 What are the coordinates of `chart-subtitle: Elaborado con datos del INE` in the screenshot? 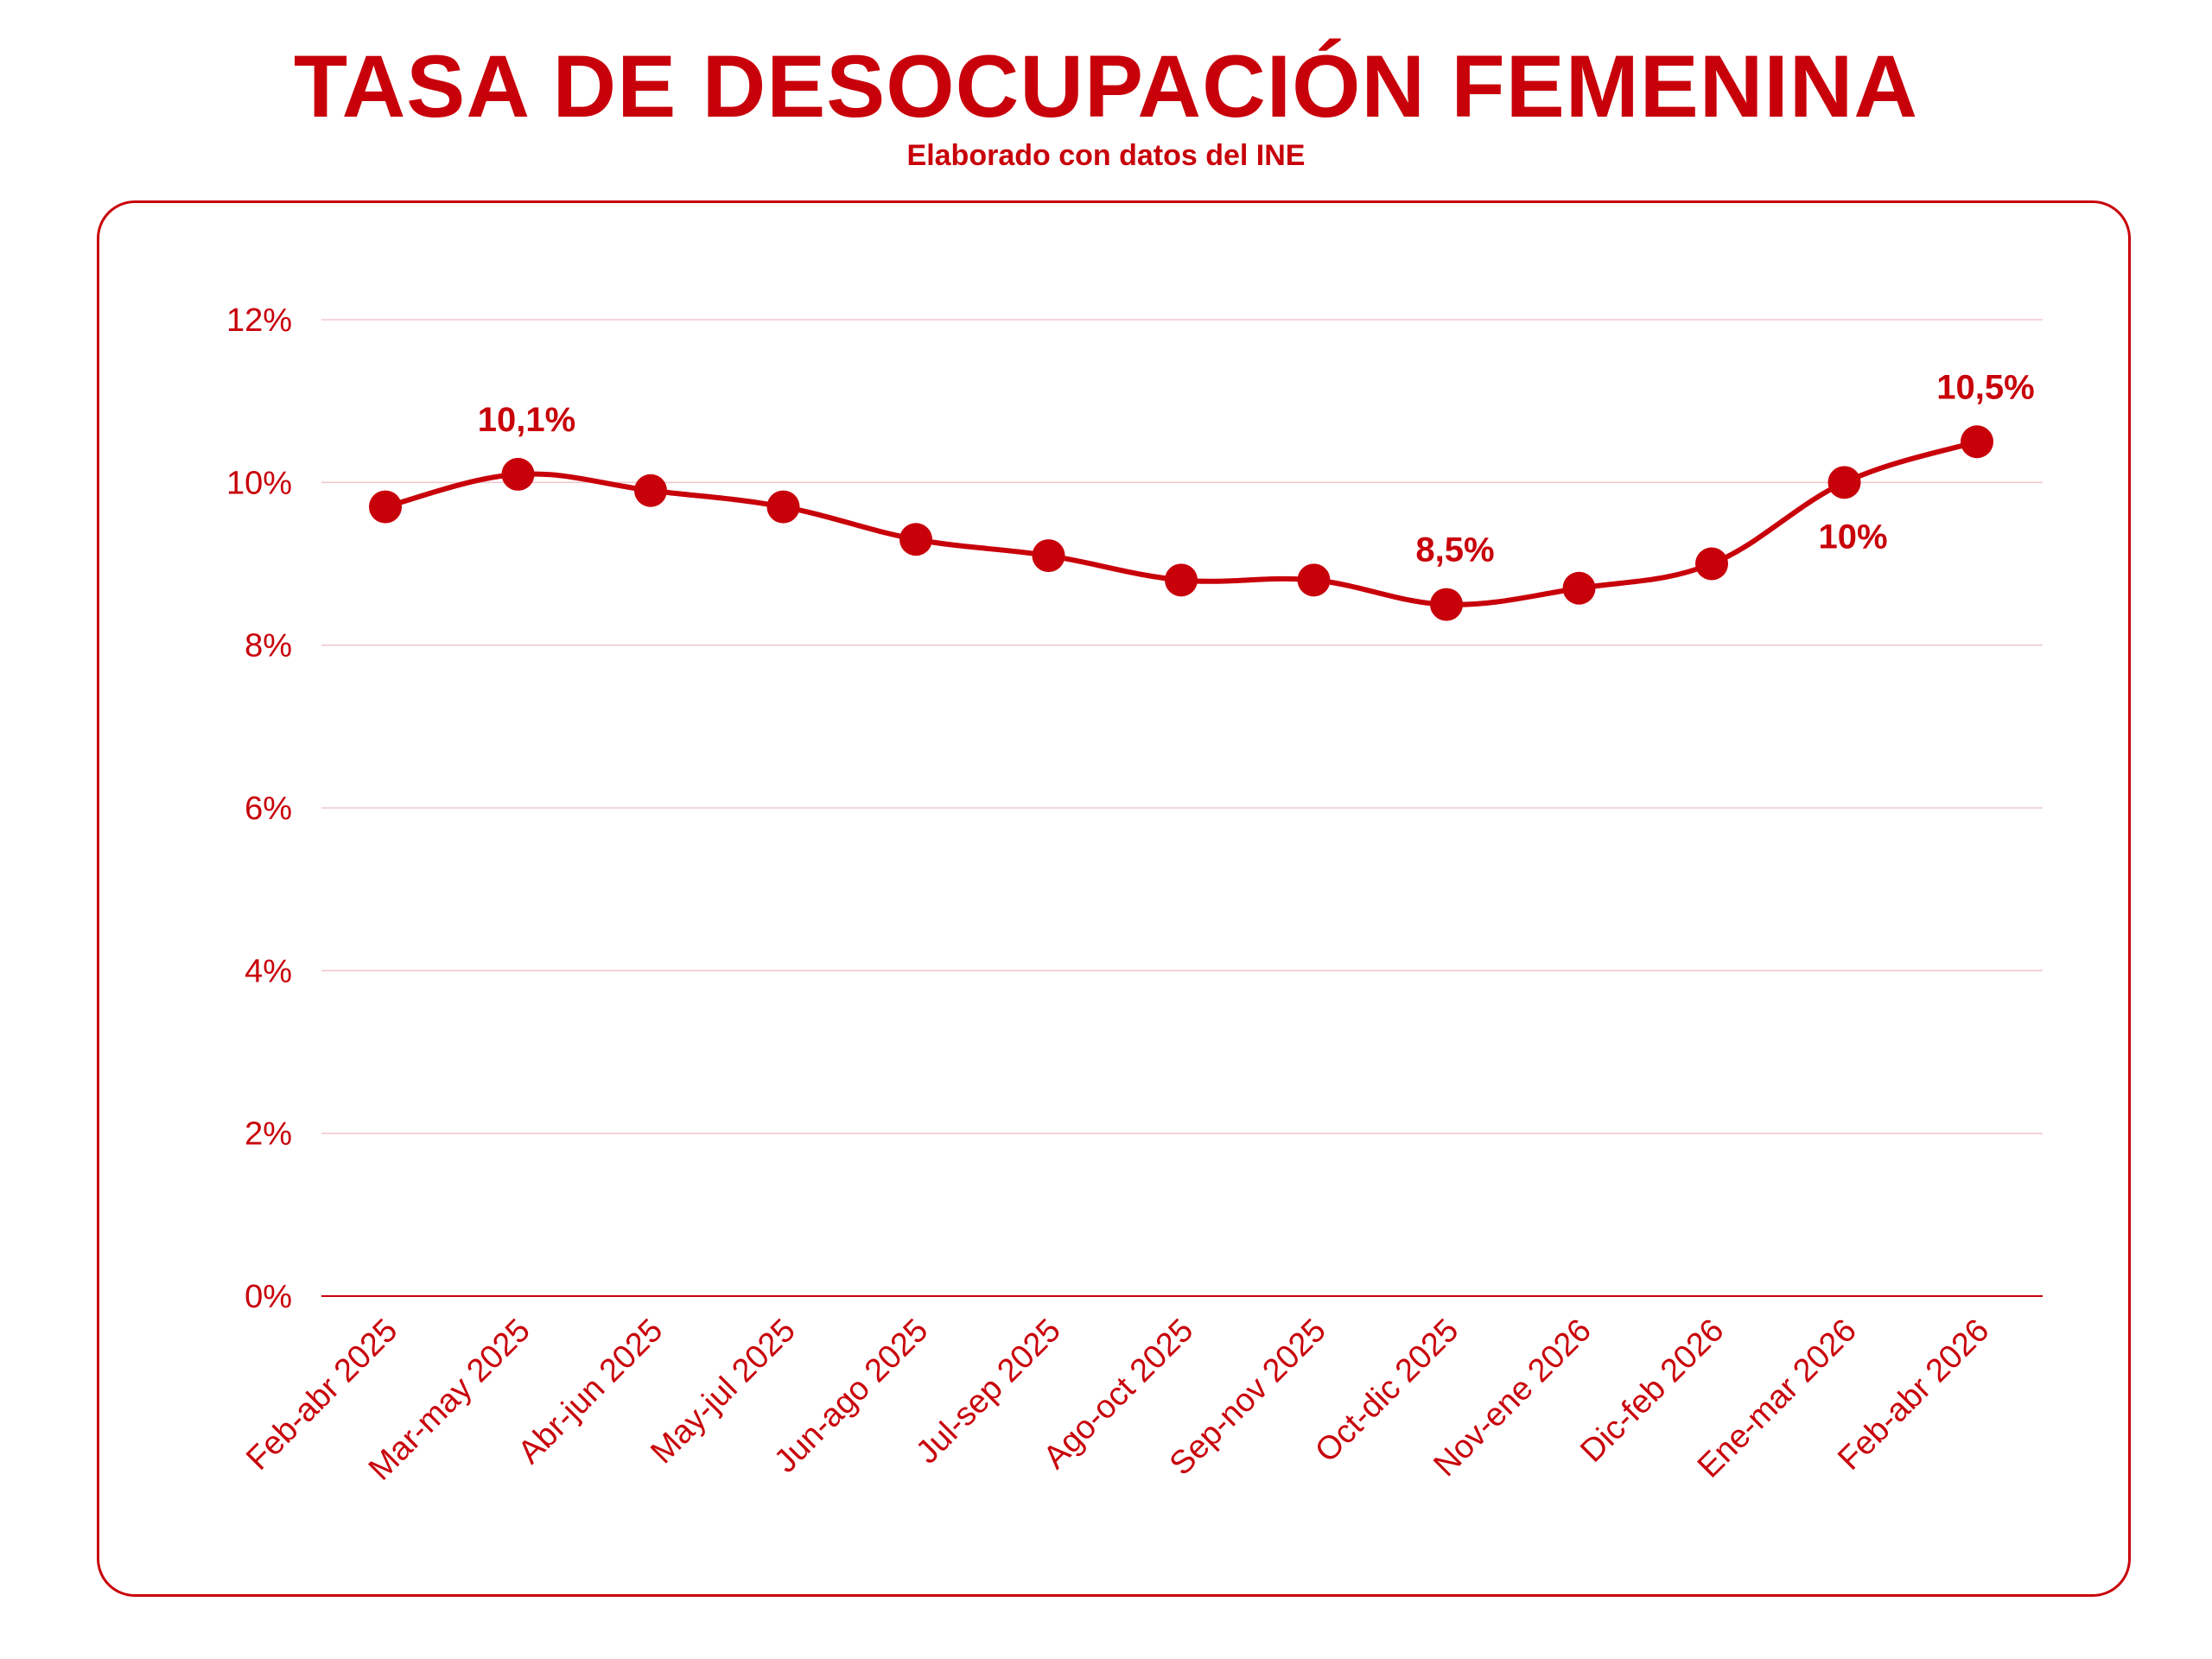 It's located at (1106, 155).